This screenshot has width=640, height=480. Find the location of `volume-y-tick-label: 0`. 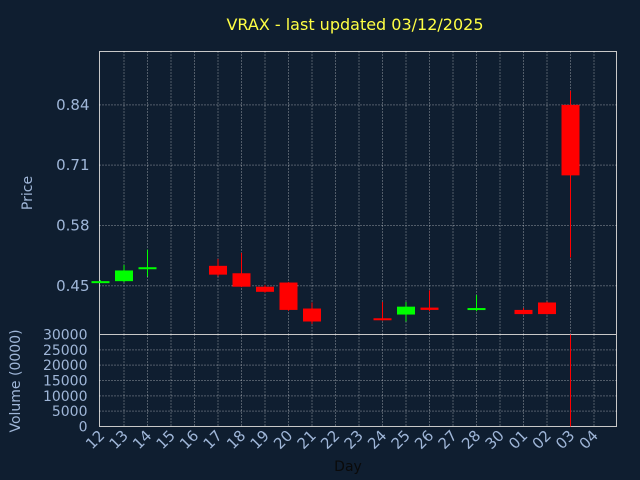

volume-y-tick-label: 0 is located at coordinates (83, 428).